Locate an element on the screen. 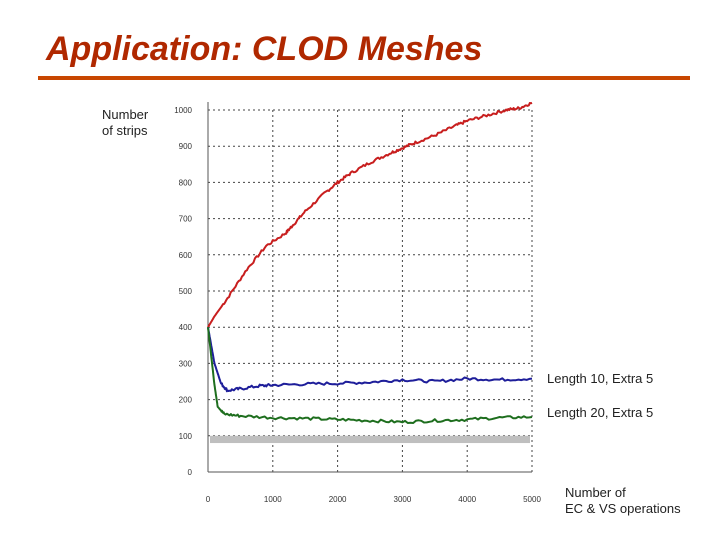 Image resolution: width=720 pixels, height=540 pixels. y-tick-label: 700 is located at coordinates (186, 219).